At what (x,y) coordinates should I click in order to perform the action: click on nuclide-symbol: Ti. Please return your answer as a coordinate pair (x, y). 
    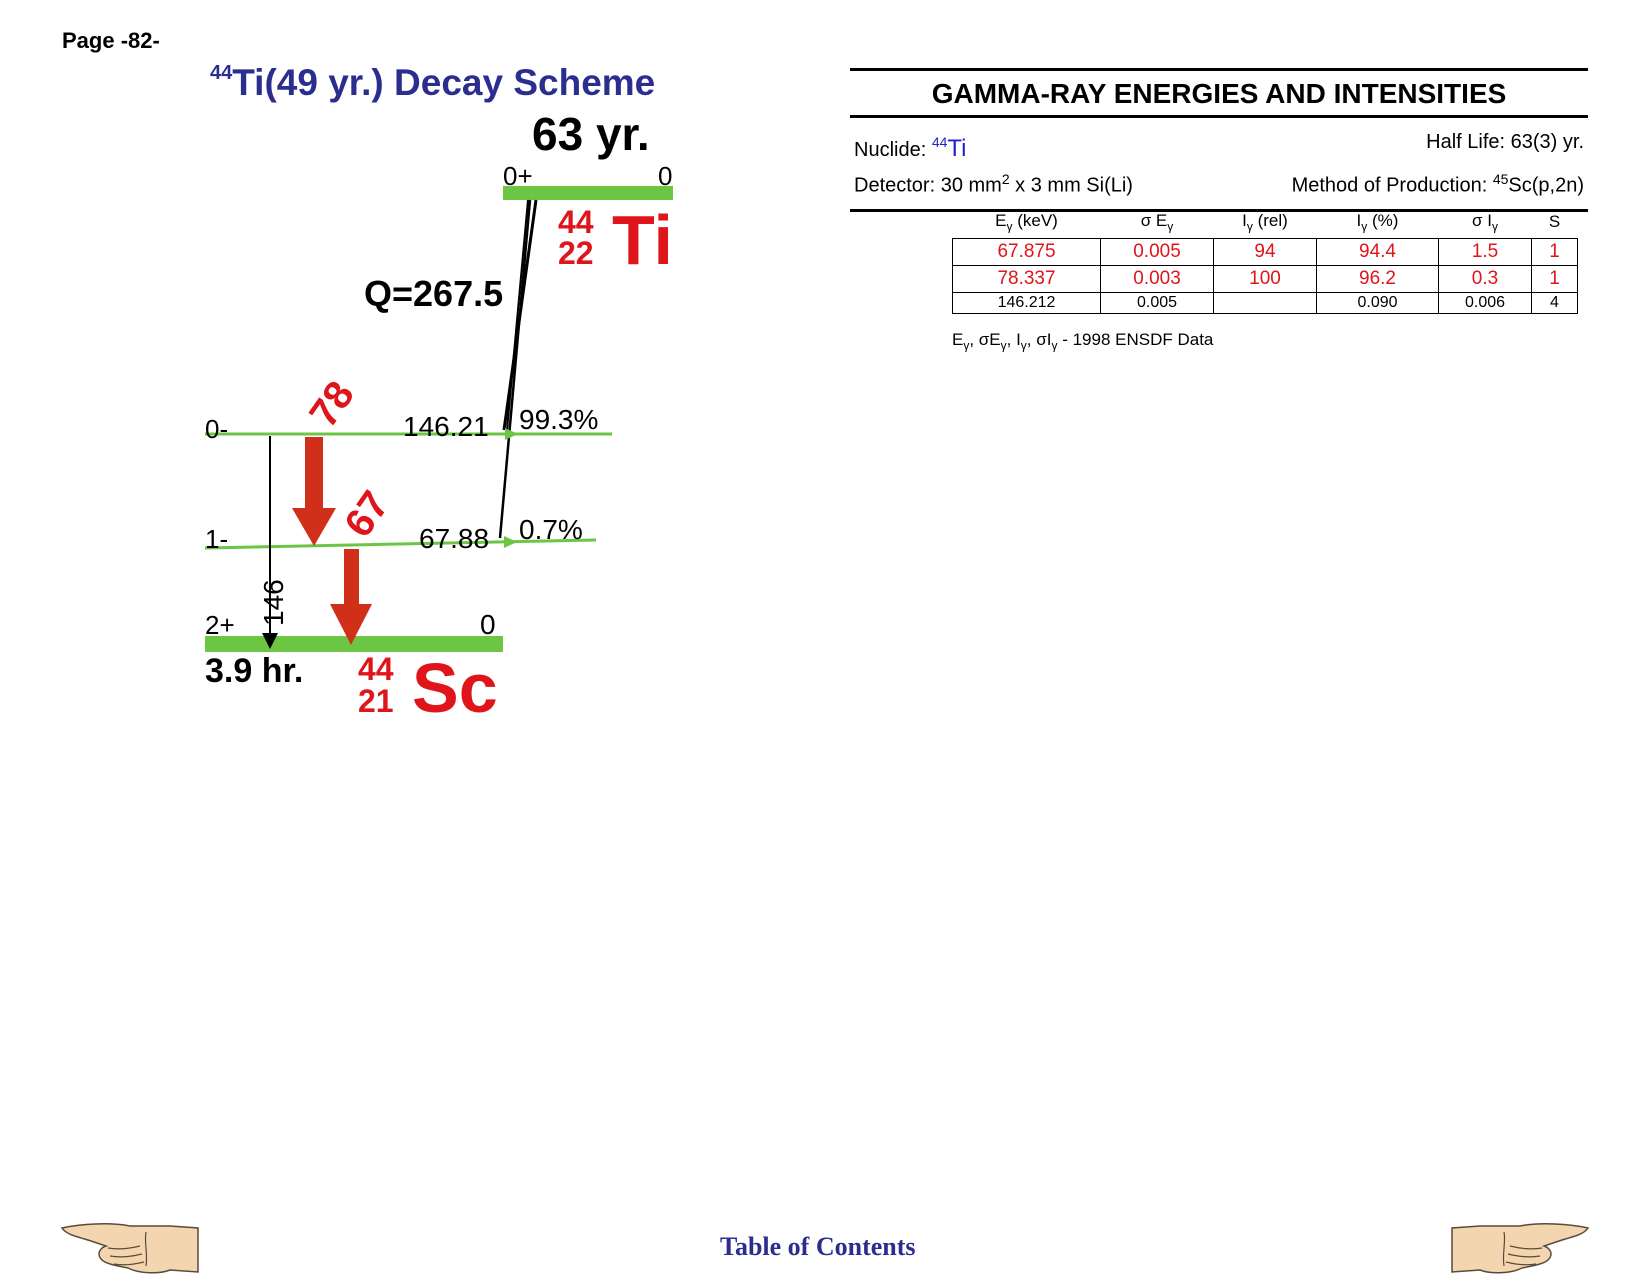
    Looking at the image, I should click on (957, 148).